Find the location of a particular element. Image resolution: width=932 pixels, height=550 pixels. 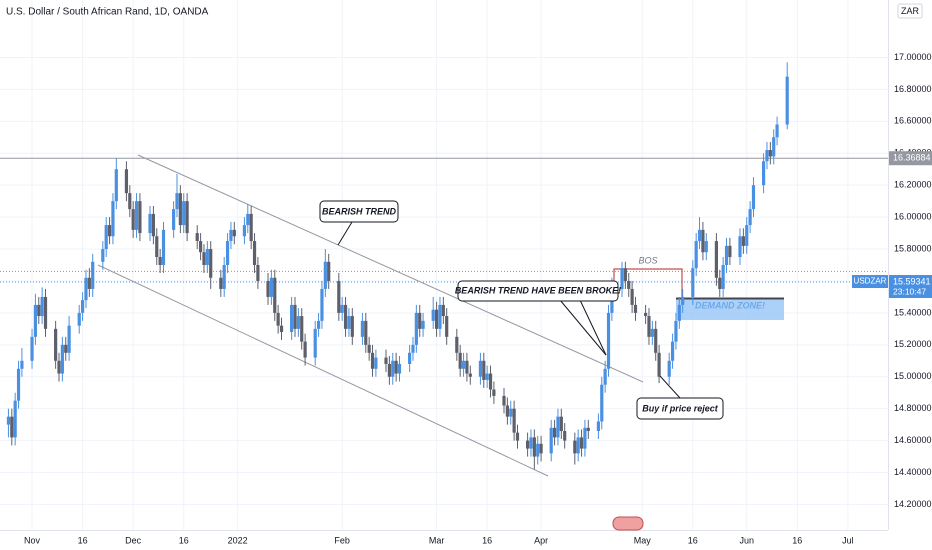

y-tick-label: 15.00000 is located at coordinates (913, 376).